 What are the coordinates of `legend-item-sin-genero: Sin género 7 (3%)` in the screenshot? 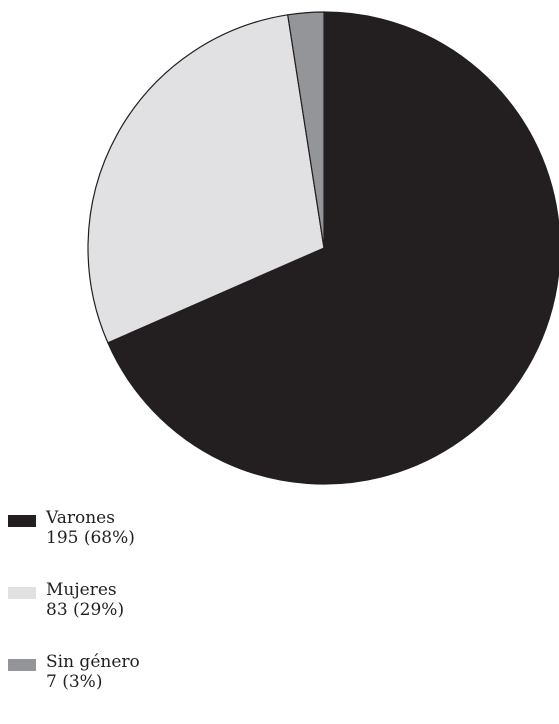 It's located at (158, 678).